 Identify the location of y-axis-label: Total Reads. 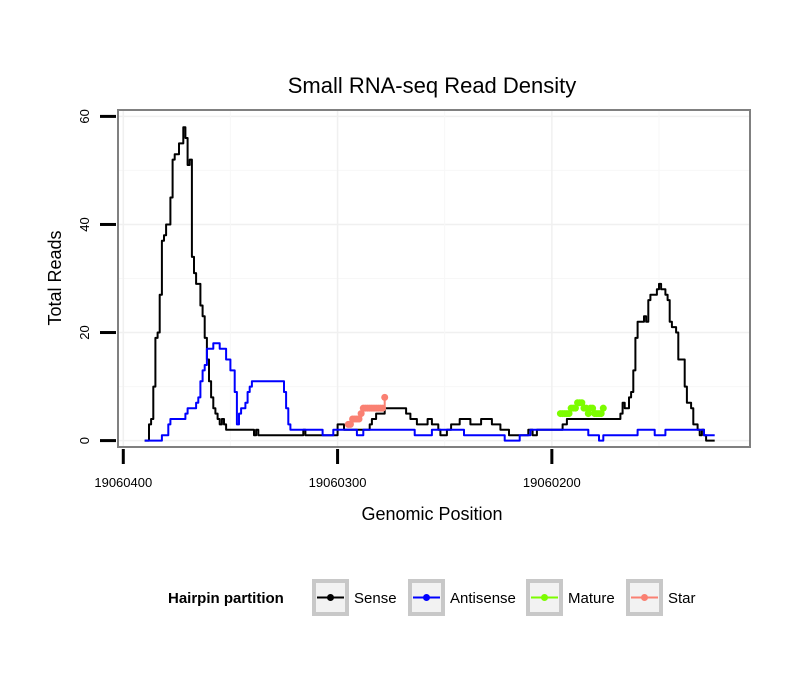
(55, 277).